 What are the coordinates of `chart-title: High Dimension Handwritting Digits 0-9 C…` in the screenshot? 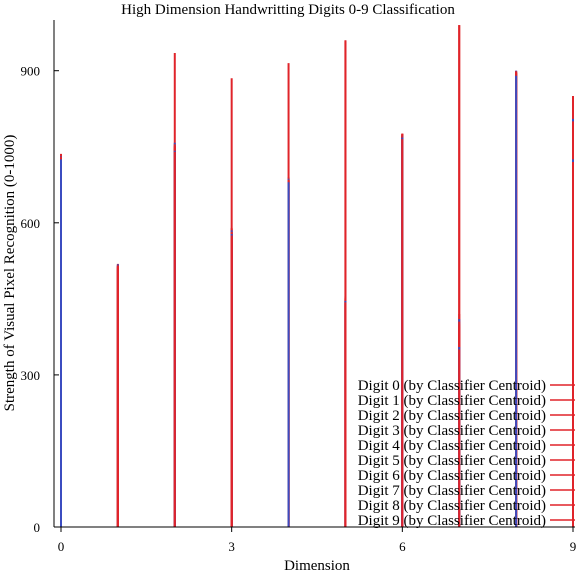 It's located at (288, 10).